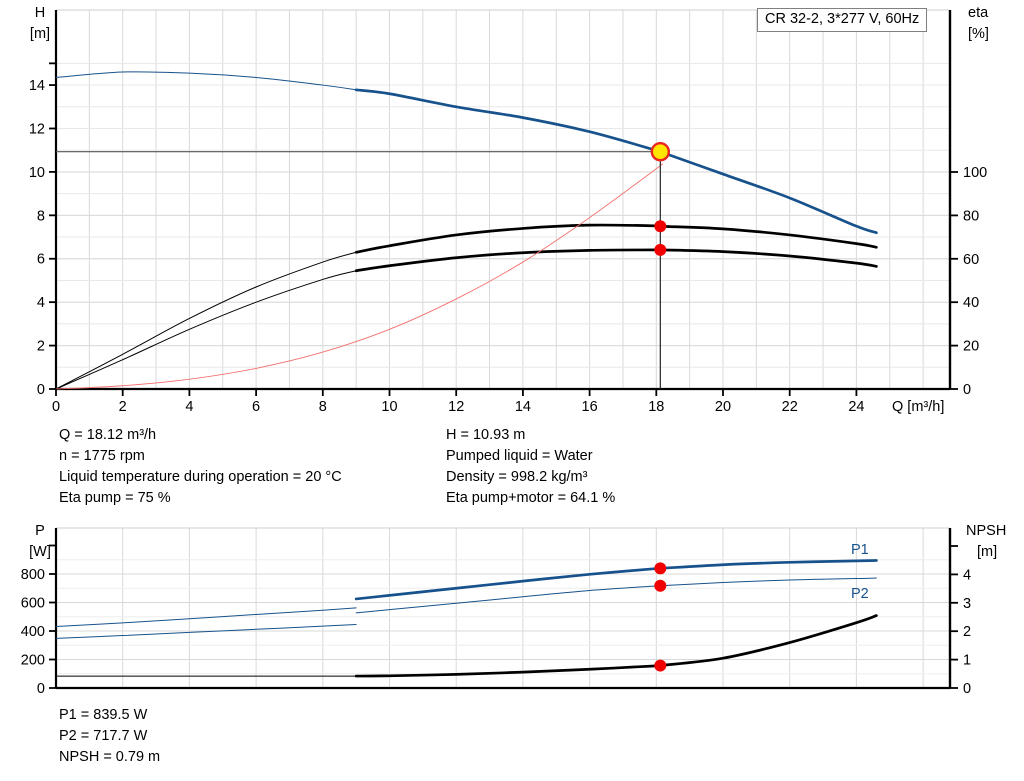 This screenshot has width=1024, height=781. I want to click on top-chart-q-tick-label: 22, so click(790, 407).